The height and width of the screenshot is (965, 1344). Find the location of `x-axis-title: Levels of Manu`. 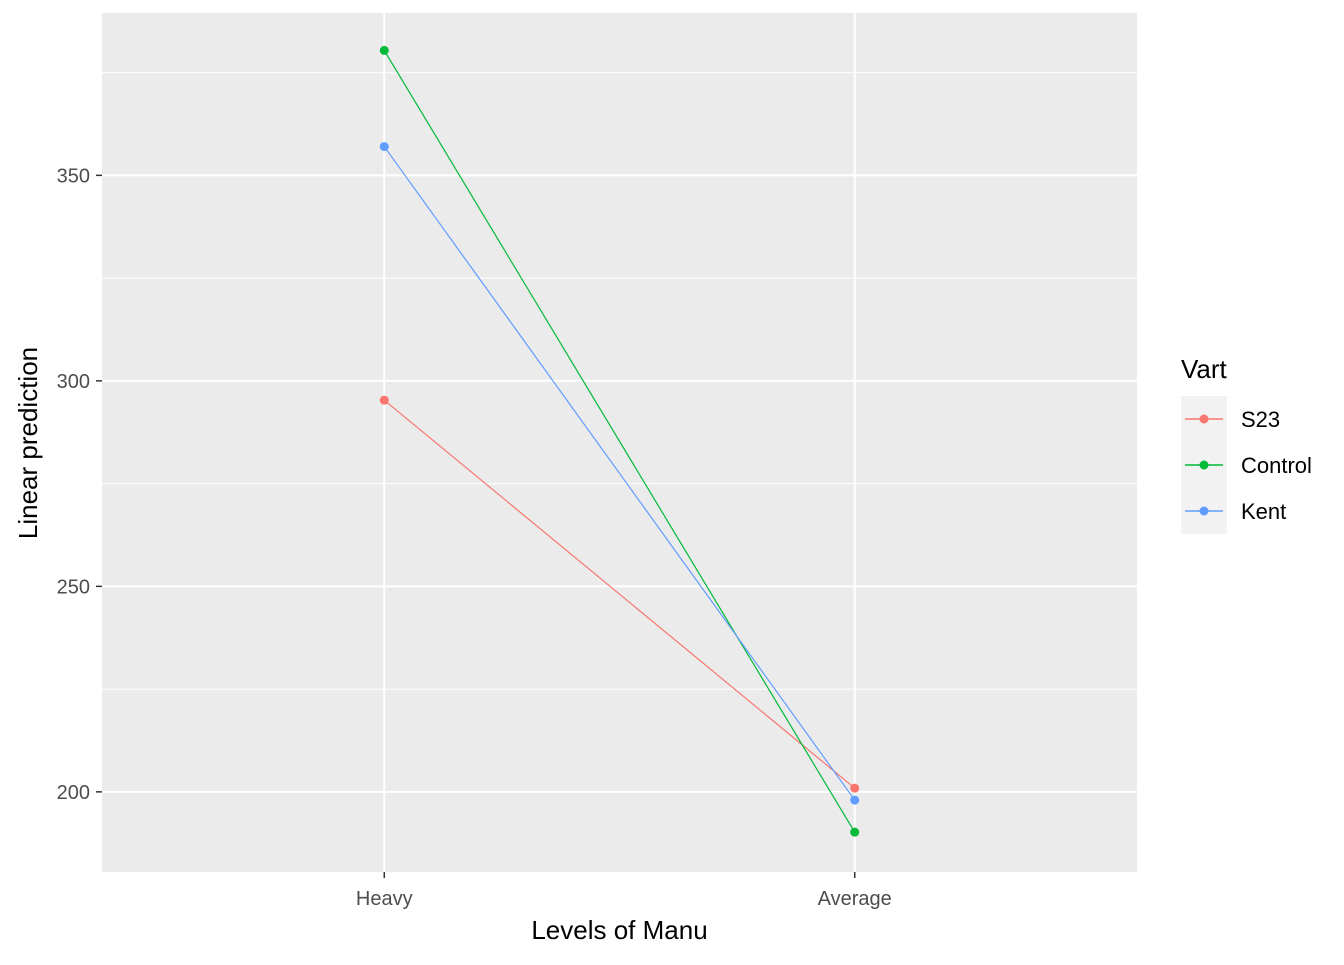

x-axis-title: Levels of Manu is located at coordinates (619, 930).